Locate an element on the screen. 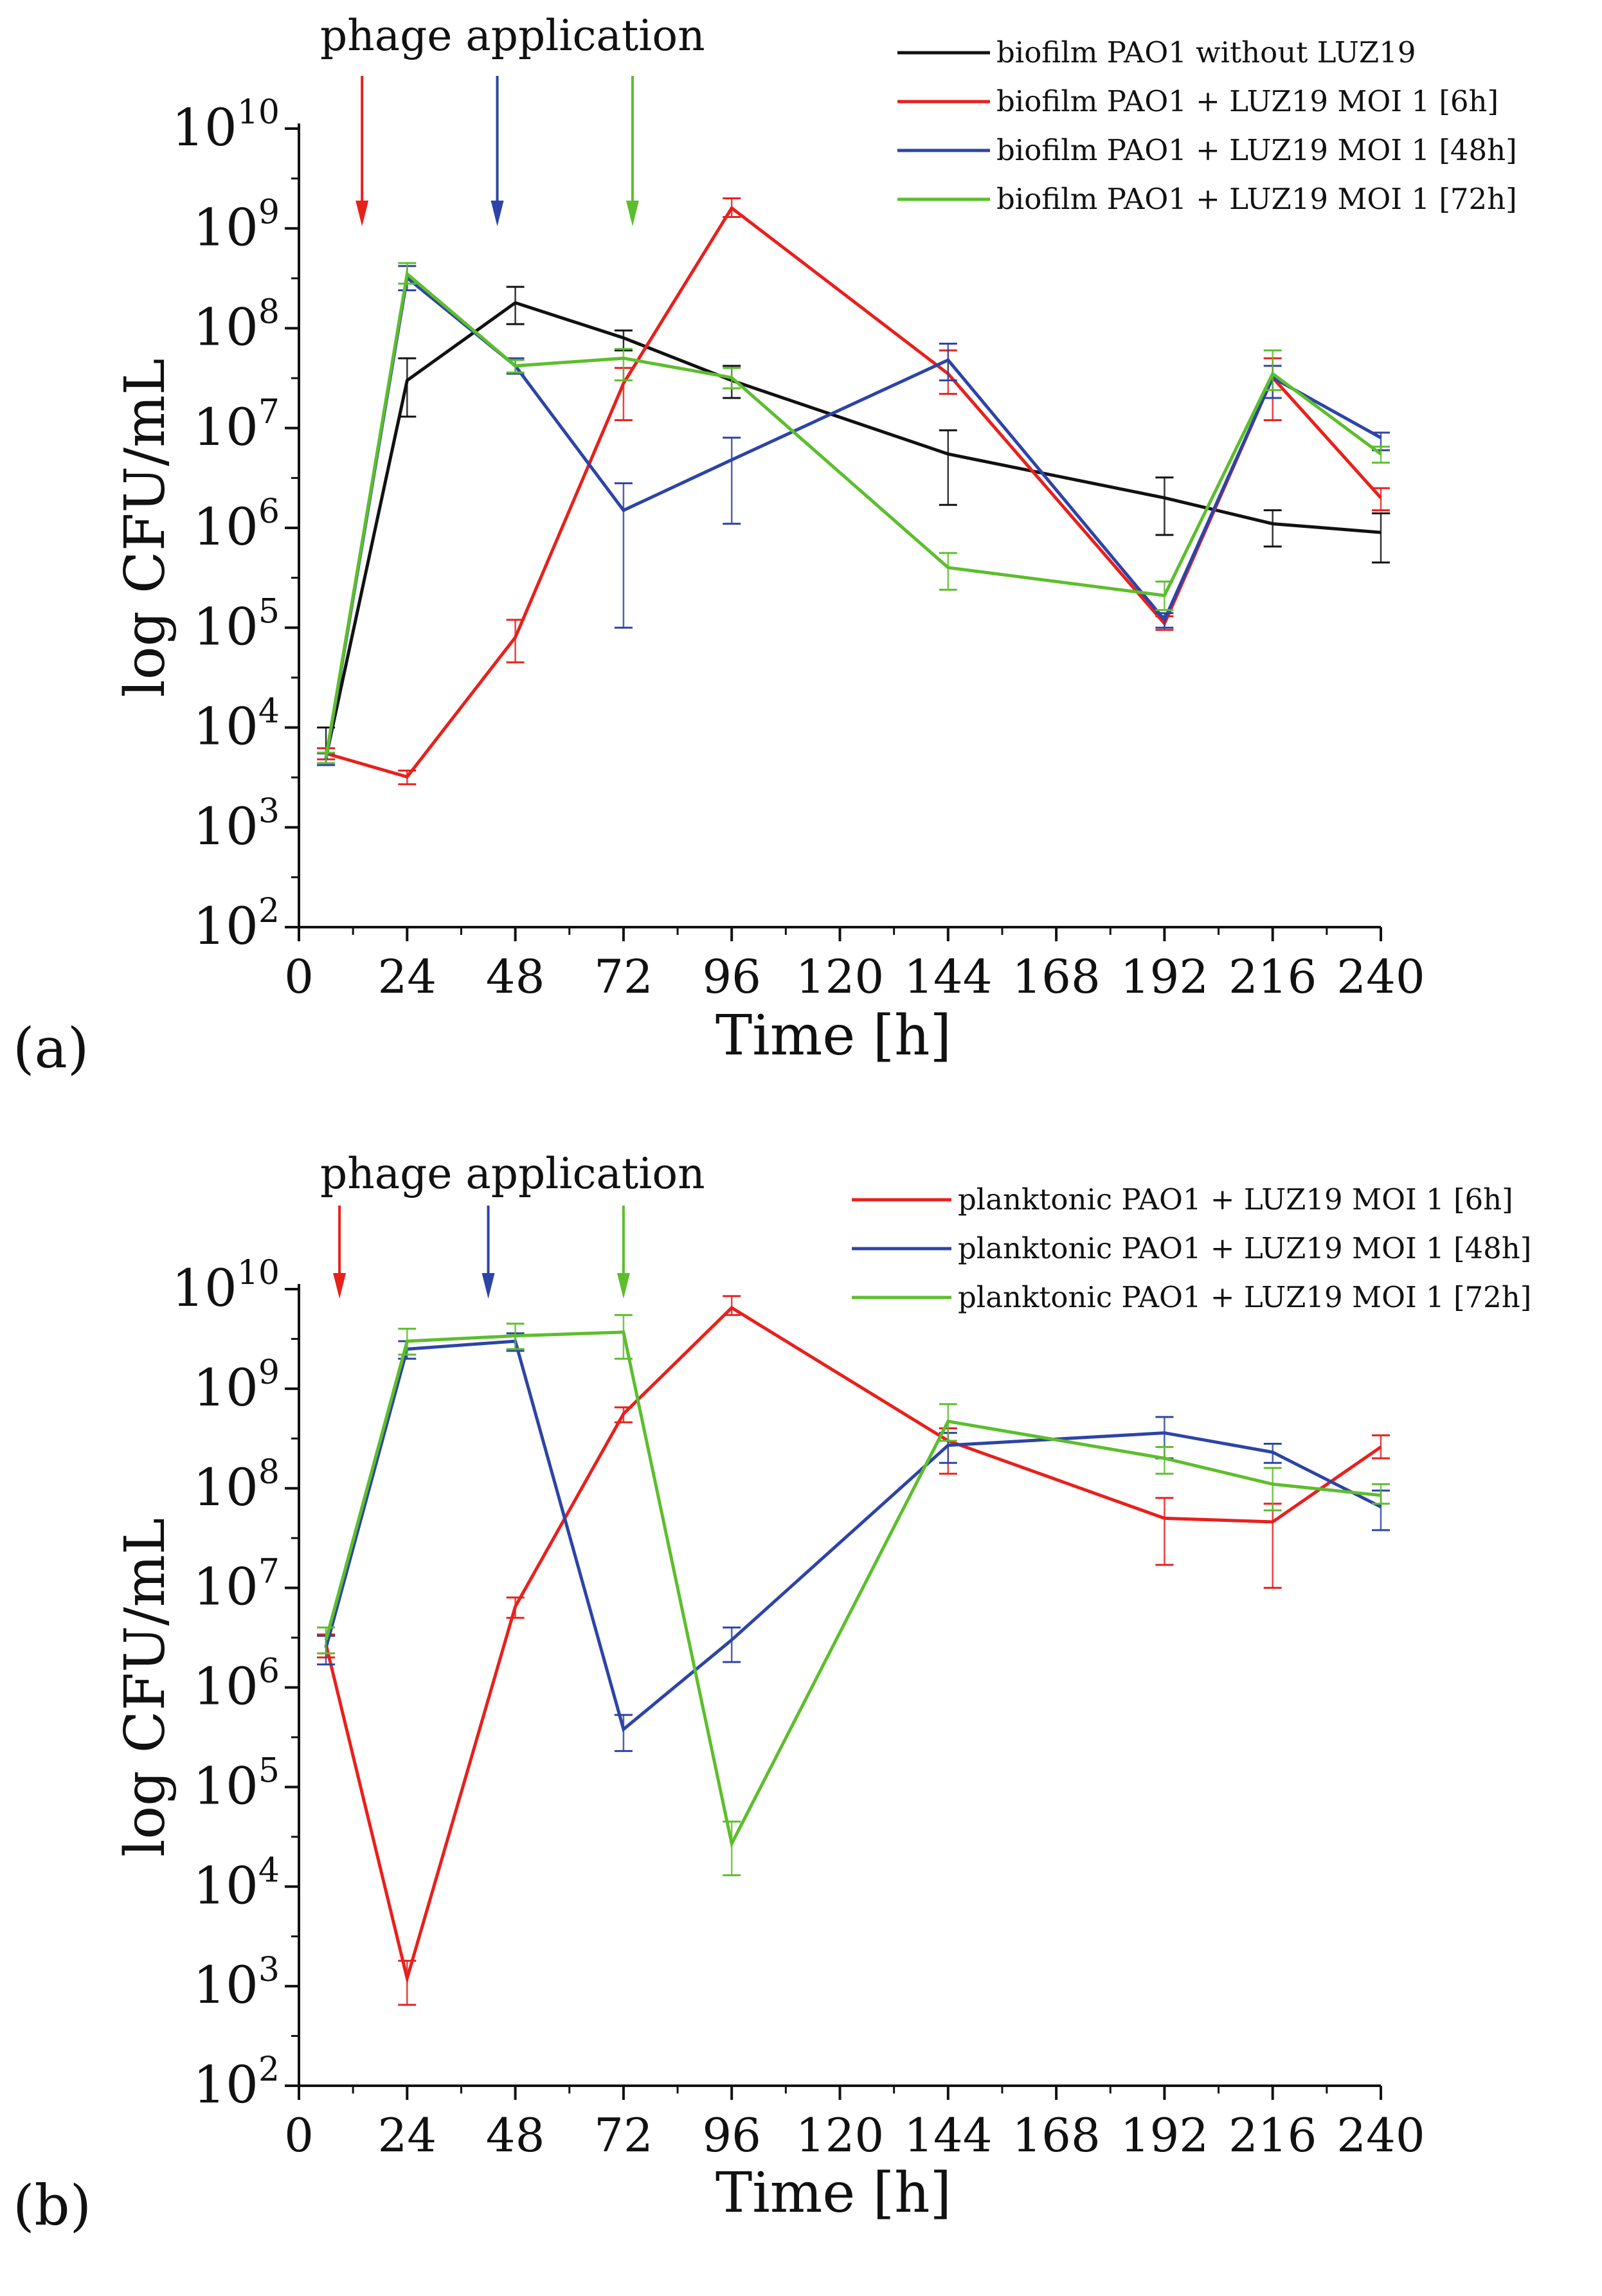  panel-label: (a) is located at coordinates (51, 1049).